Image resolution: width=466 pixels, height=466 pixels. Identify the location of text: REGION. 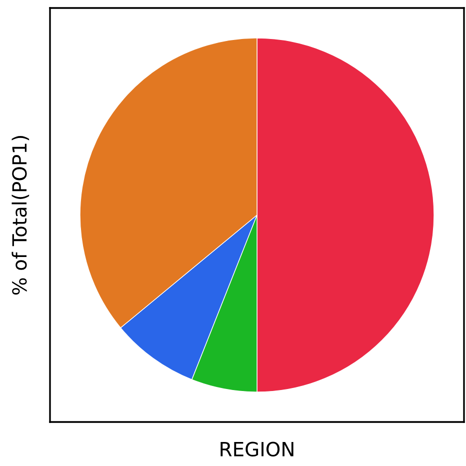
(257, 449).